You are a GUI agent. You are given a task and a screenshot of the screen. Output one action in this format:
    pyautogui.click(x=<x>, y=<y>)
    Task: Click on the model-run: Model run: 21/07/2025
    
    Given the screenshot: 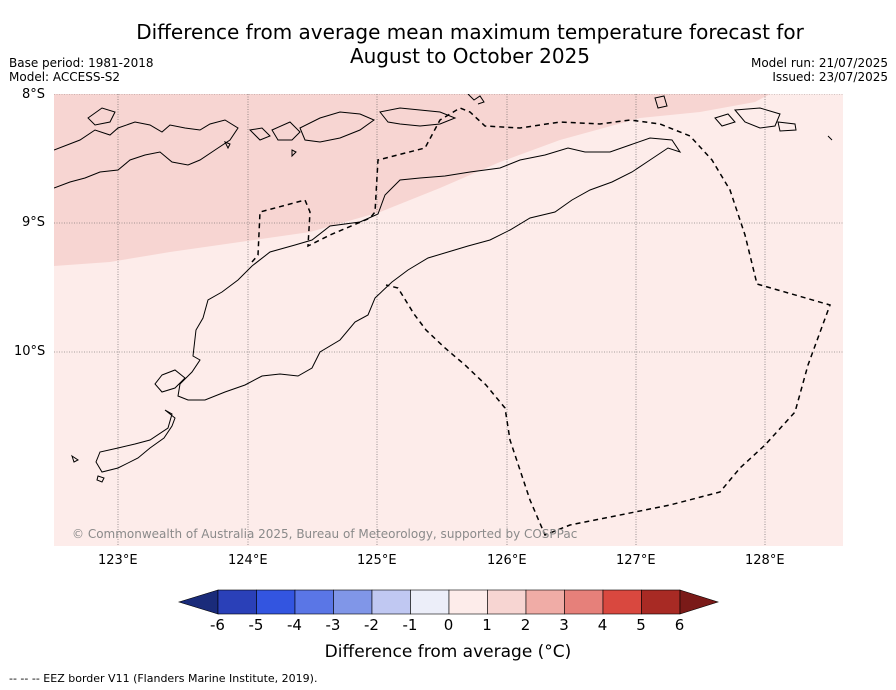 What is the action you would take?
    pyautogui.click(x=819, y=63)
    